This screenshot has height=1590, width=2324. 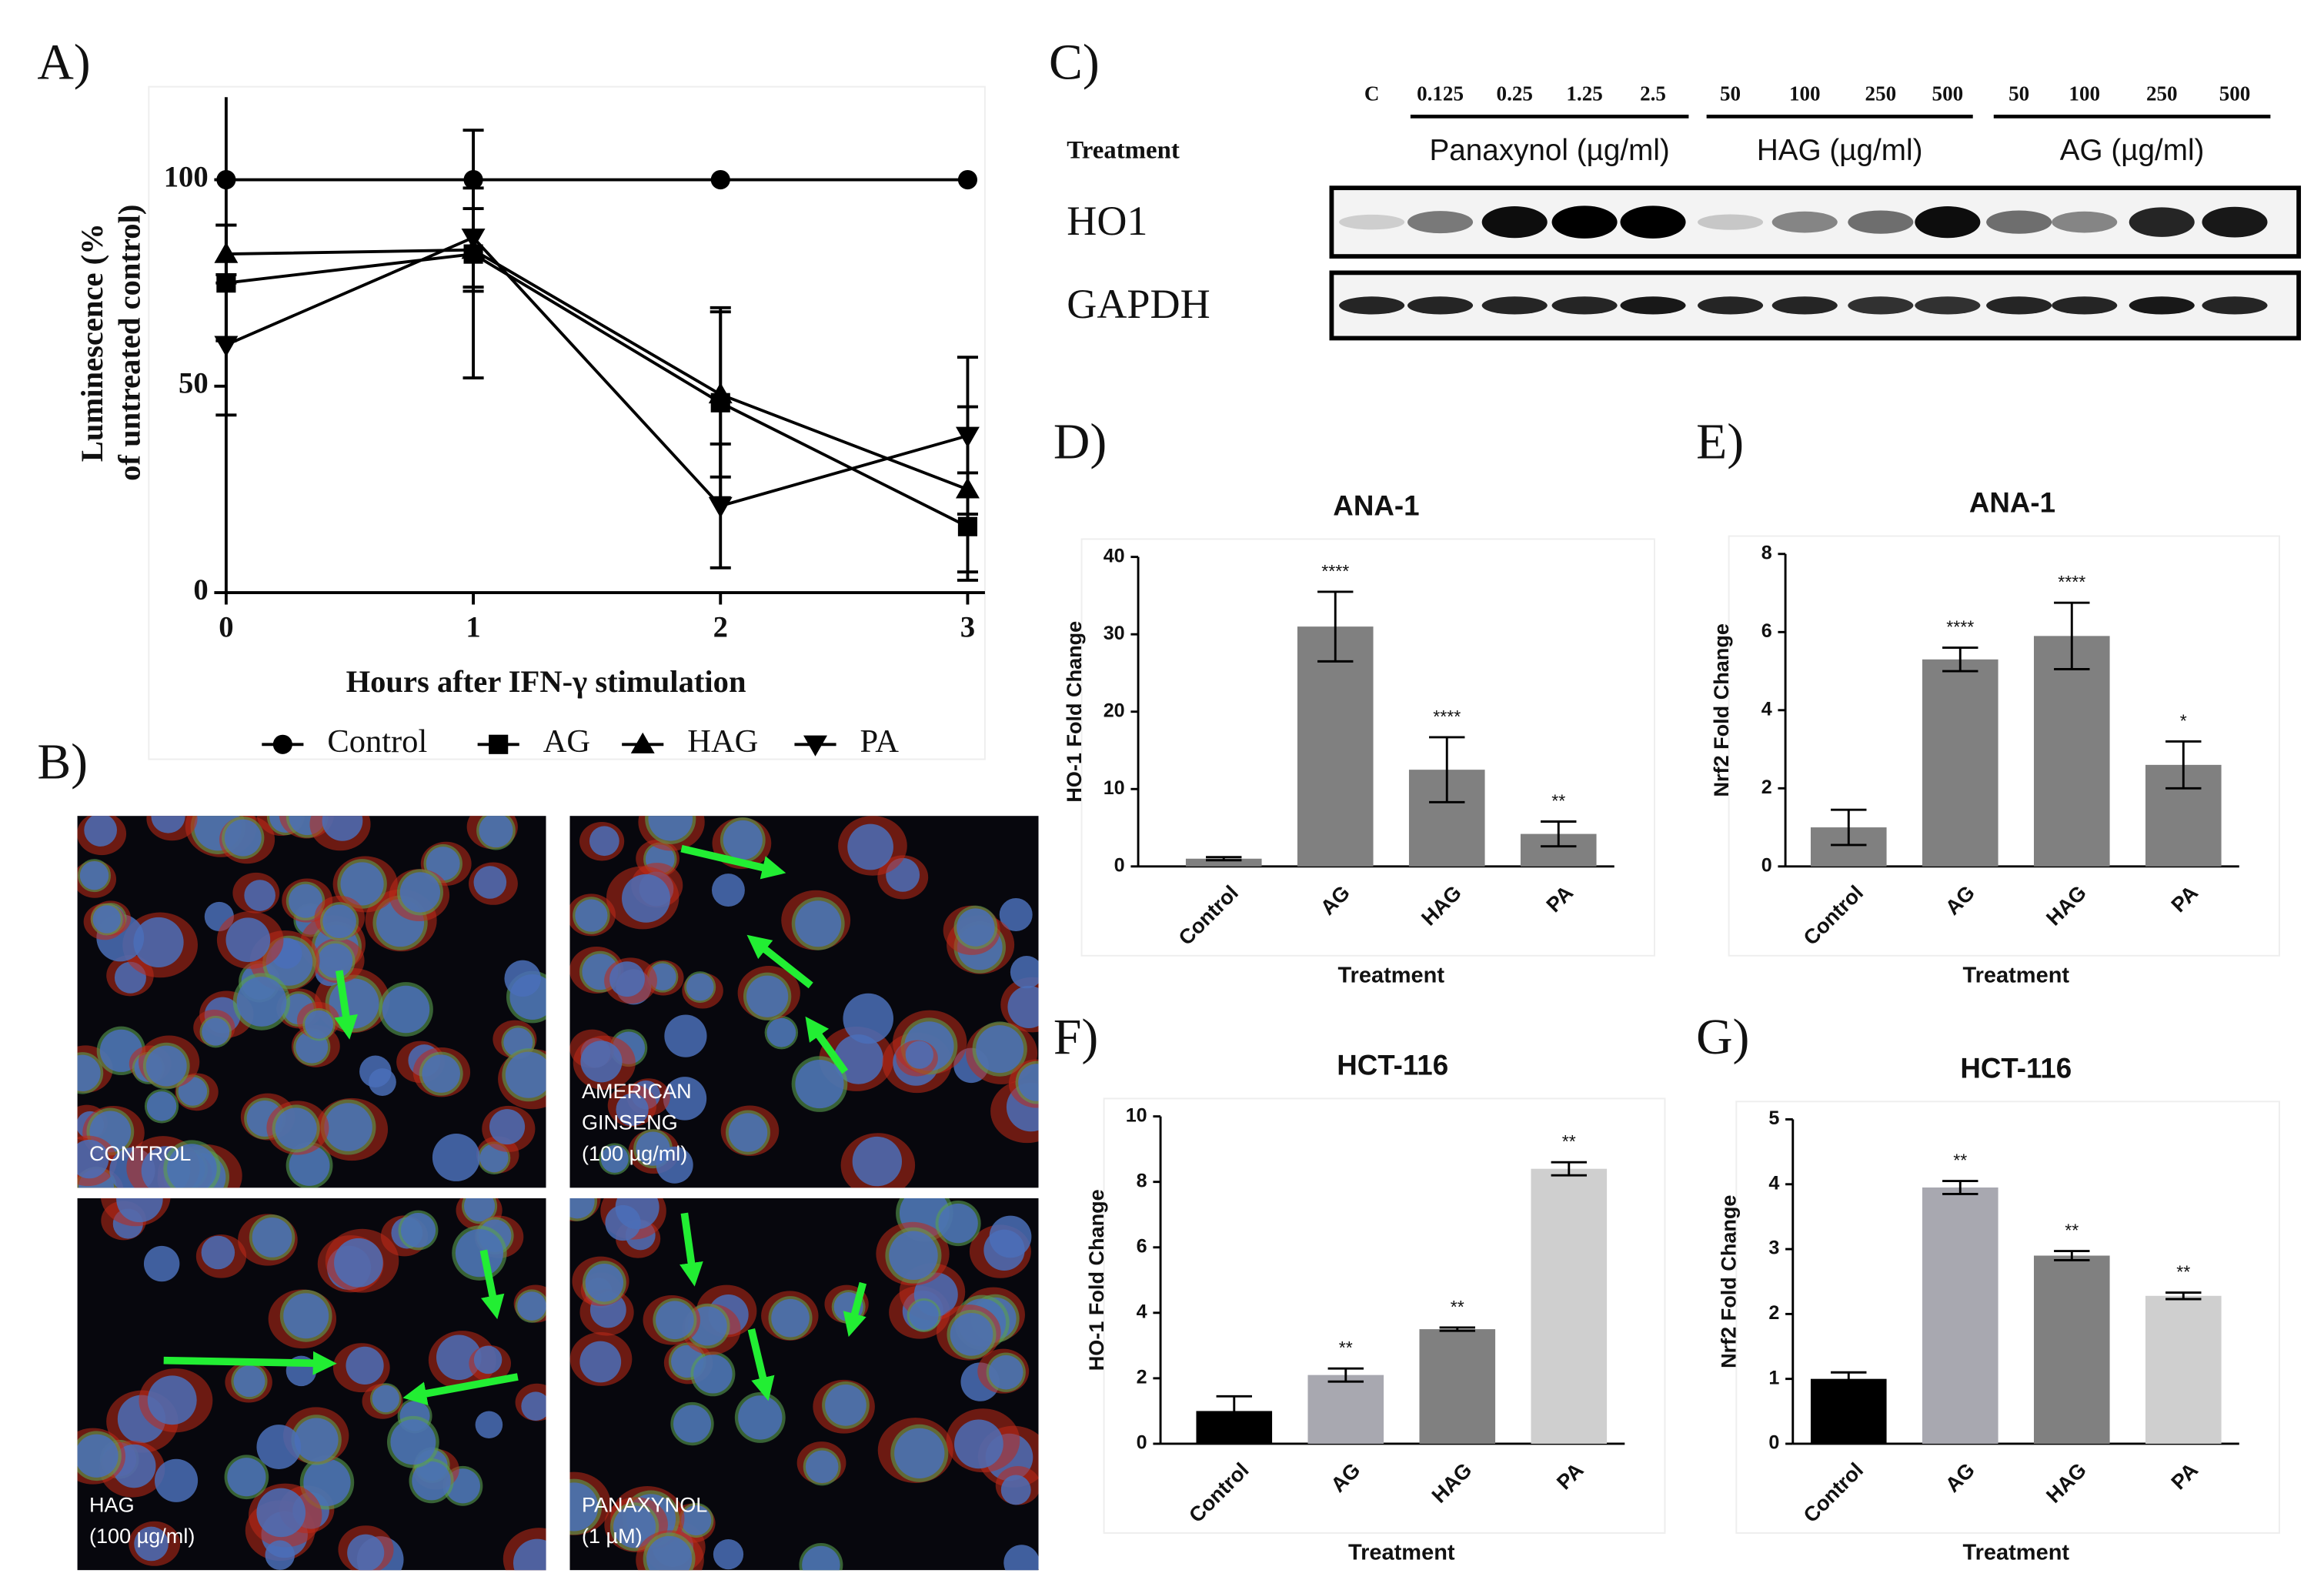 What do you see at coordinates (2018, 93) in the screenshot?
I see `lane-label: 50` at bounding box center [2018, 93].